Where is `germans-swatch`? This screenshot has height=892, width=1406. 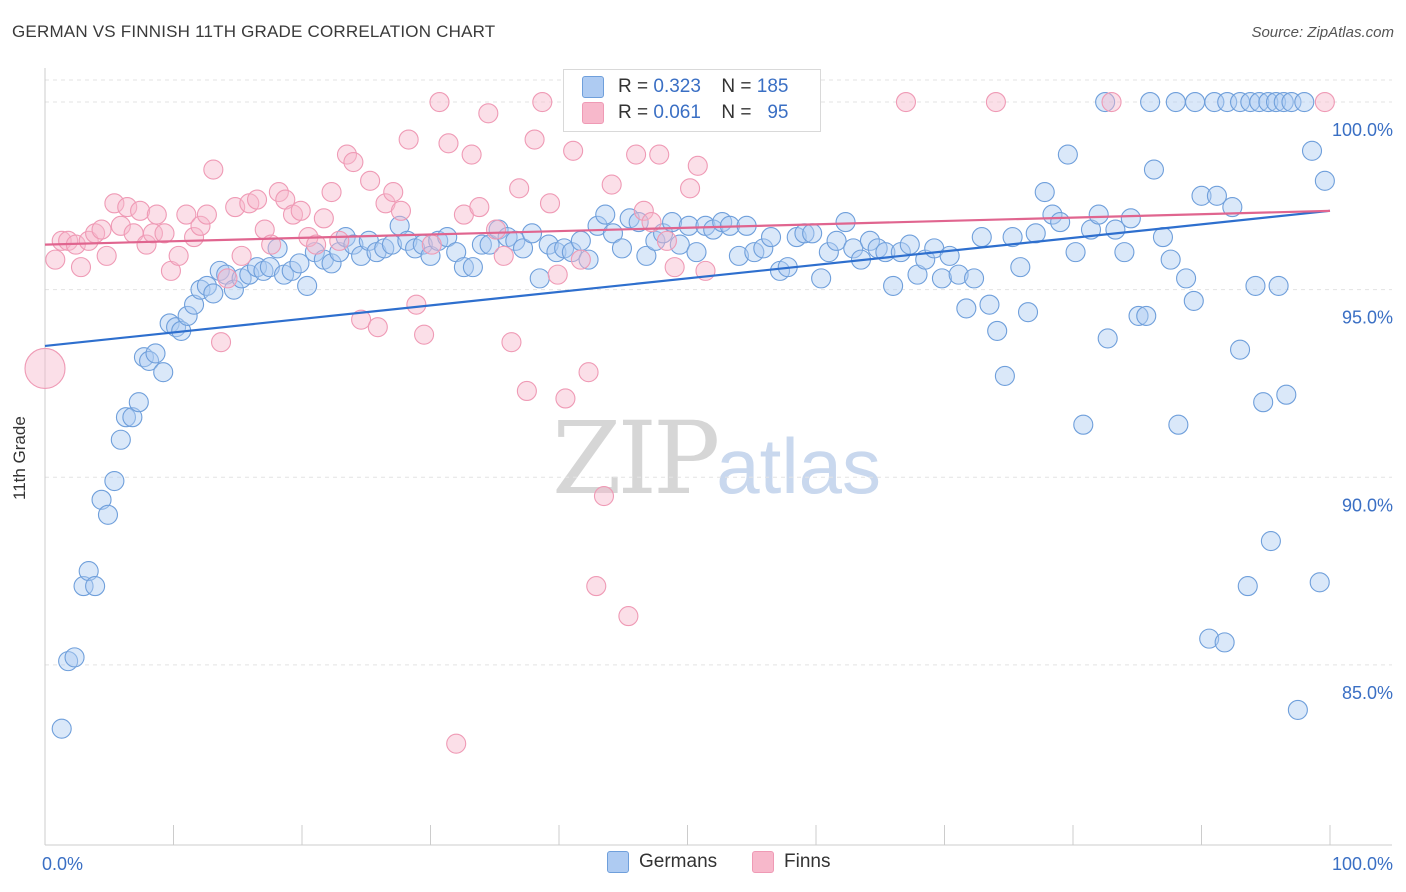 germans-swatch is located at coordinates (618, 862).